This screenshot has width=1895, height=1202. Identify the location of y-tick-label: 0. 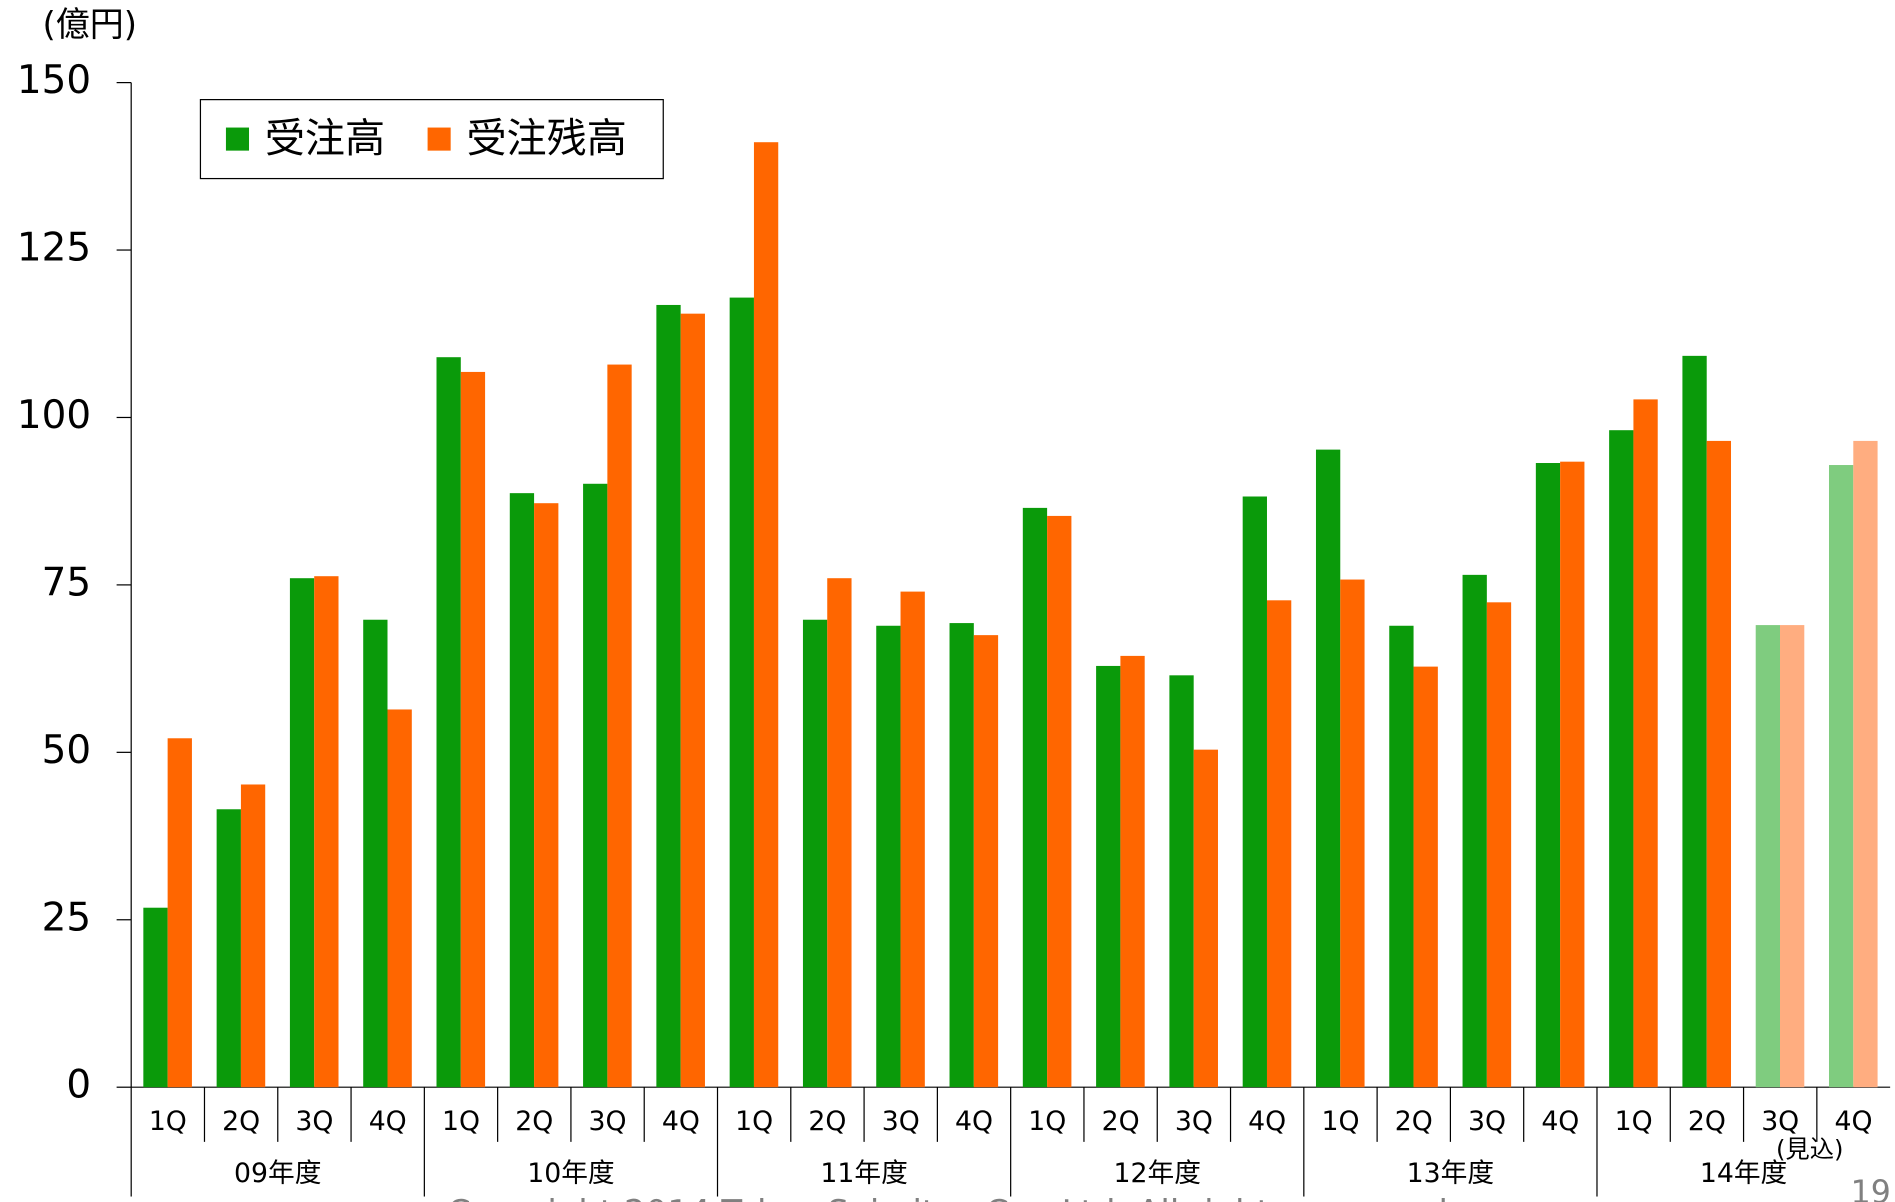
(78, 1085).